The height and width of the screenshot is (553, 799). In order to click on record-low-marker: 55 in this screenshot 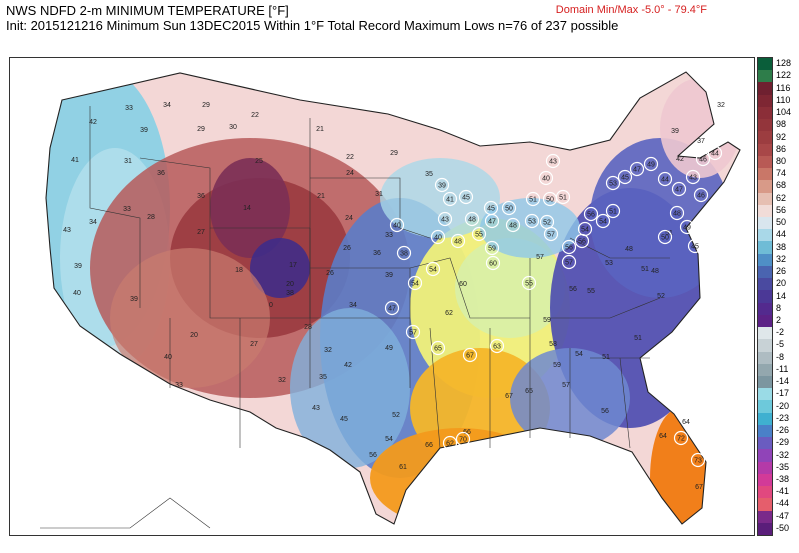, I will do `click(479, 234)`.